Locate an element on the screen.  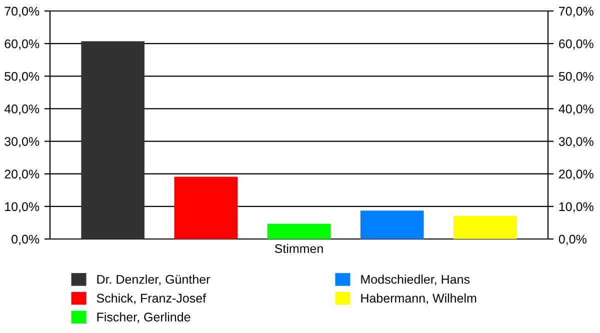
text: 20,0% is located at coordinates (576, 175).